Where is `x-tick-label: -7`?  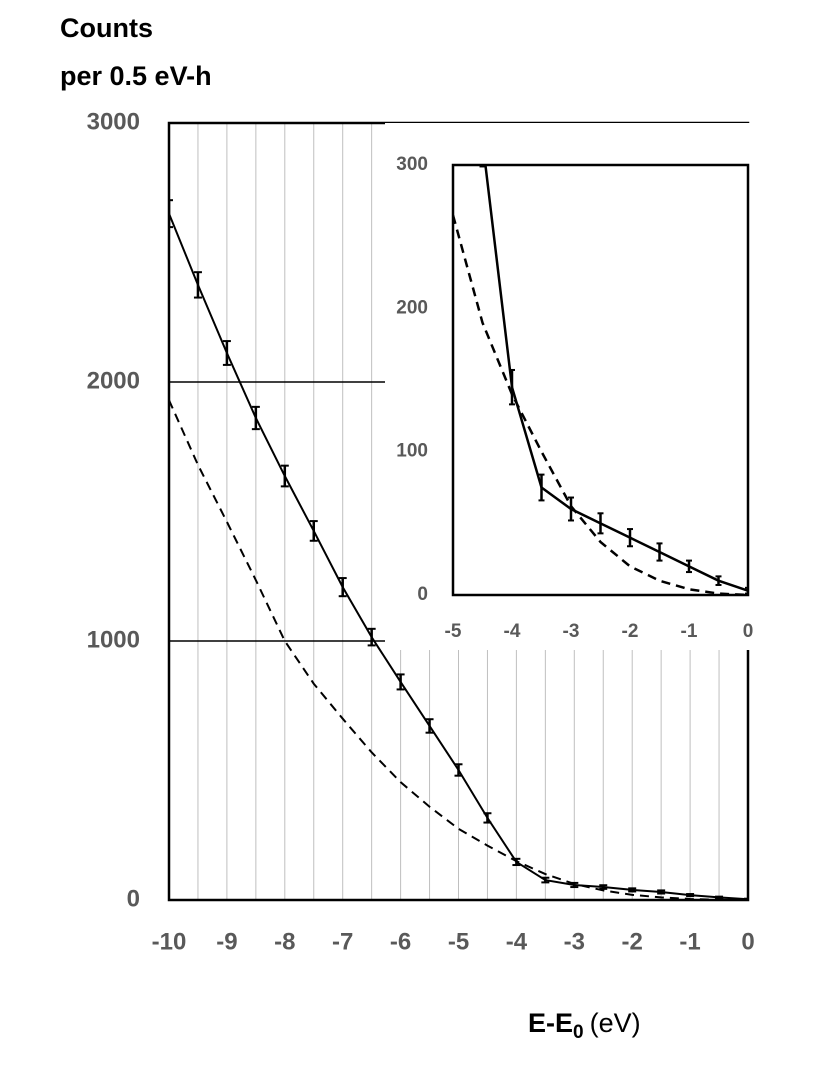 x-tick-label: -7 is located at coordinates (342, 941).